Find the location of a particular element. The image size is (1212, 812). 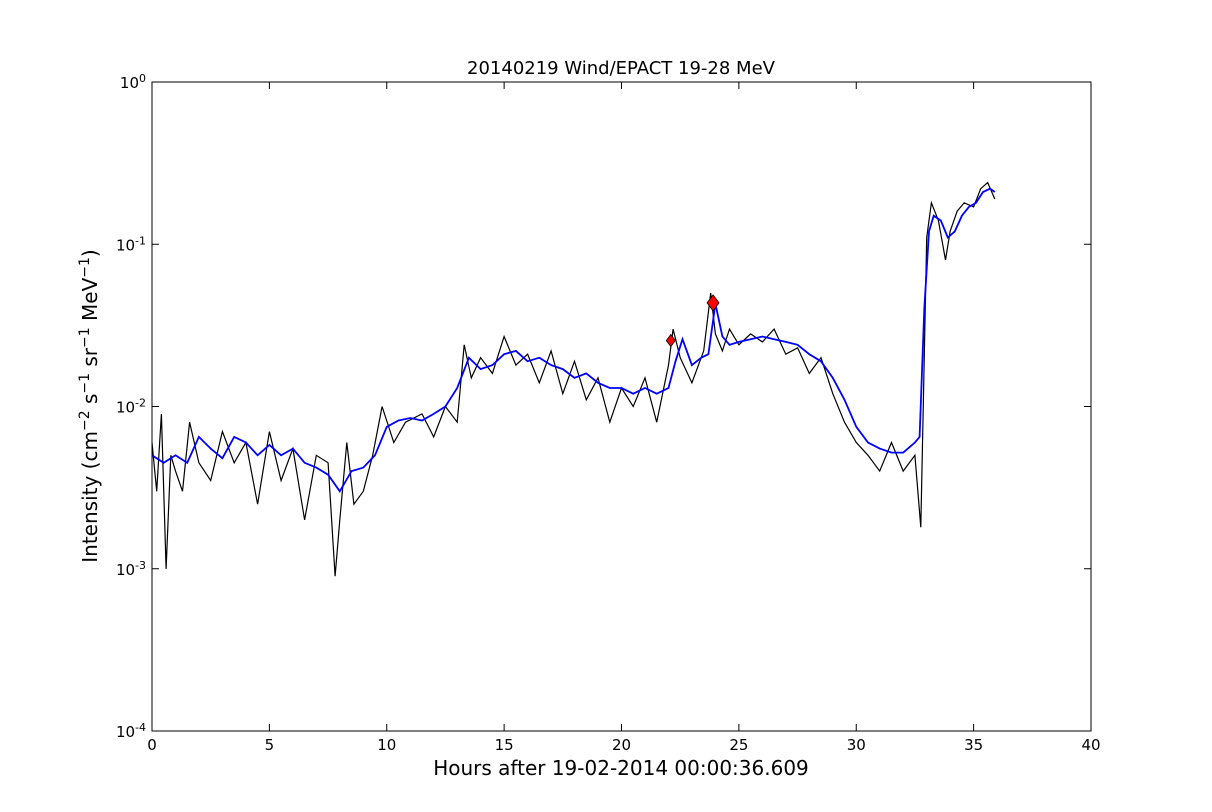

x-tick-label: 15 is located at coordinates (504, 745).